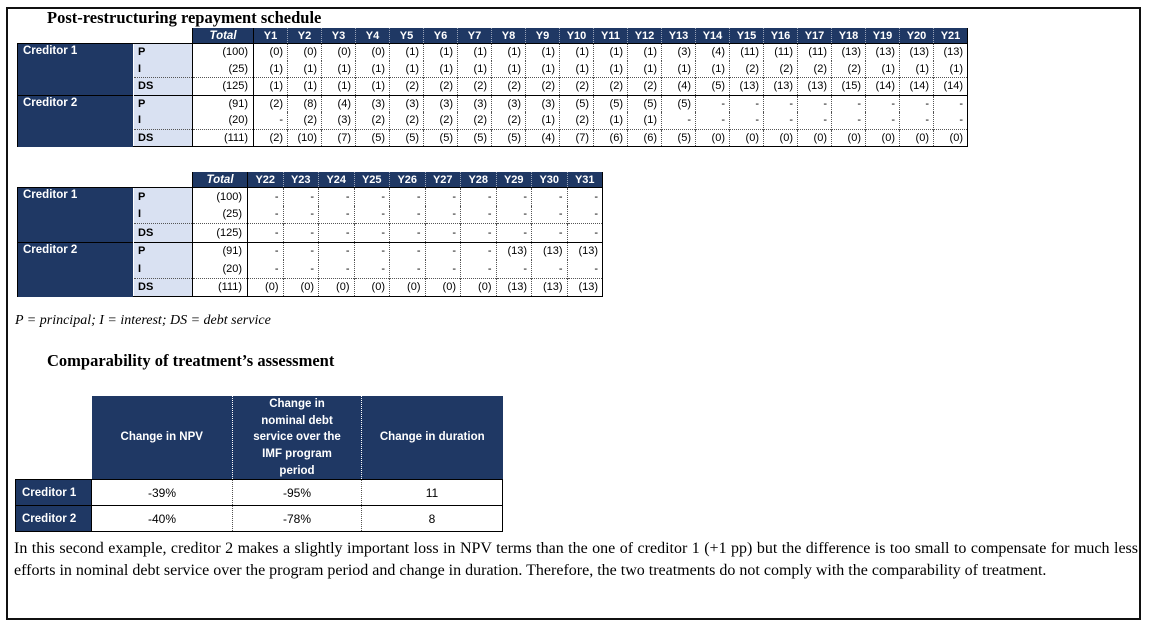 This screenshot has width=1152, height=635. I want to click on schedule-data-row: Creditor 2 P (91) - - - - - - - (13) (13) (13), so click(310, 269).